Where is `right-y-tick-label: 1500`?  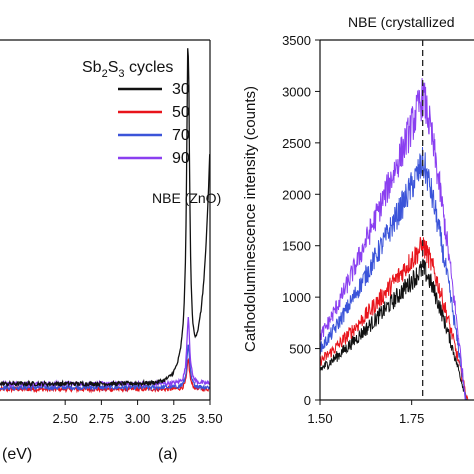 right-y-tick-label: 1500 is located at coordinates (296, 246).